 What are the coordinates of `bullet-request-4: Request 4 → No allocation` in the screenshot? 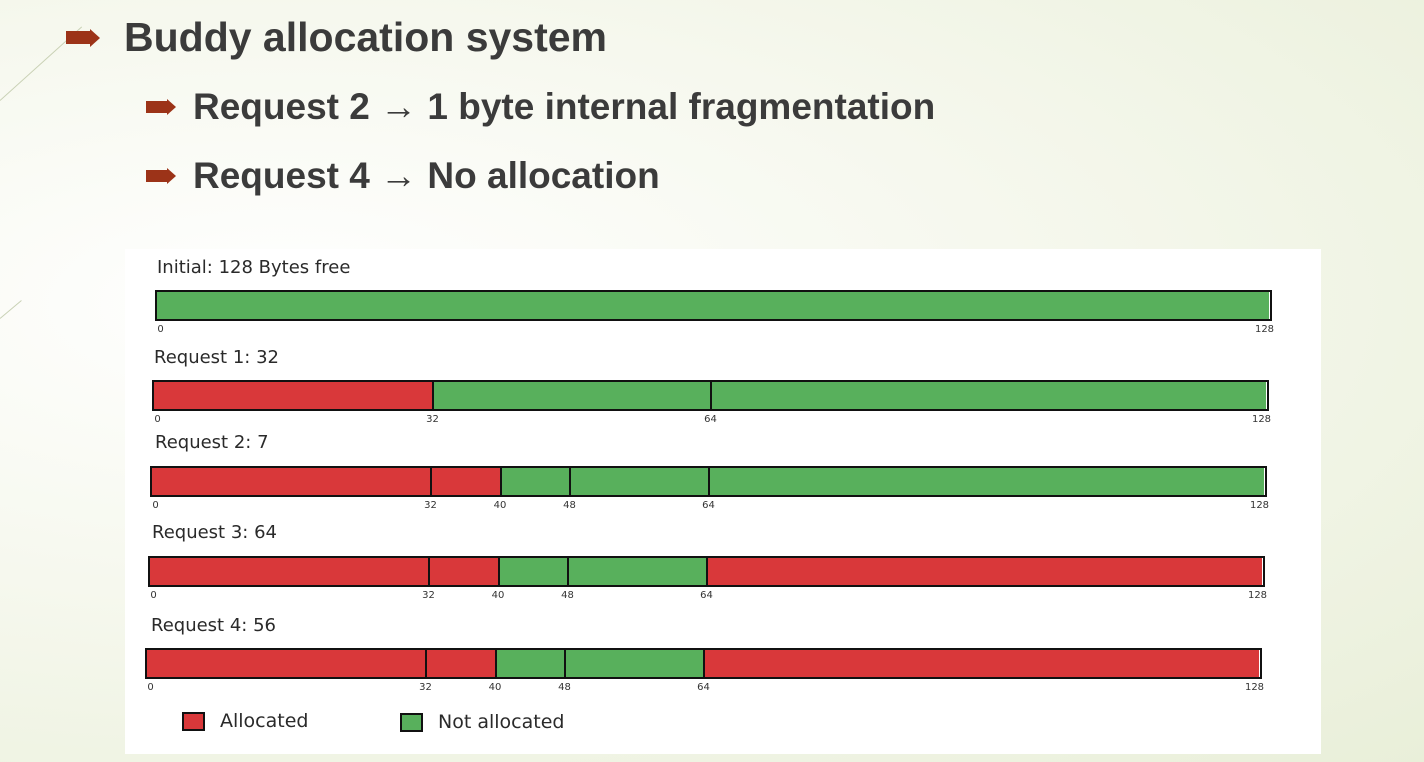 It's located at (403, 176).